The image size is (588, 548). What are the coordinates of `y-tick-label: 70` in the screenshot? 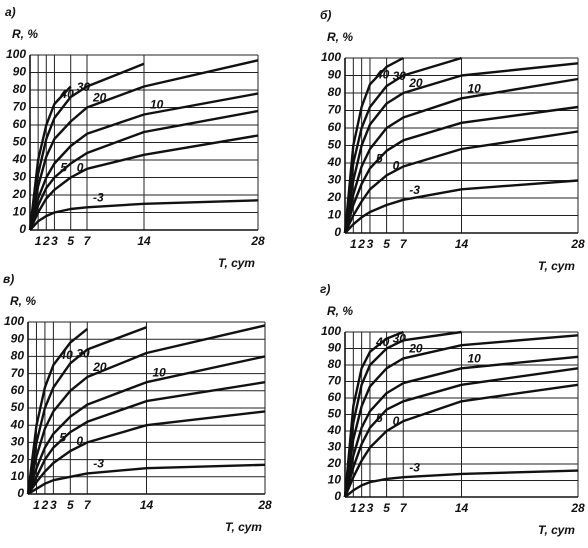 It's located at (18, 373).